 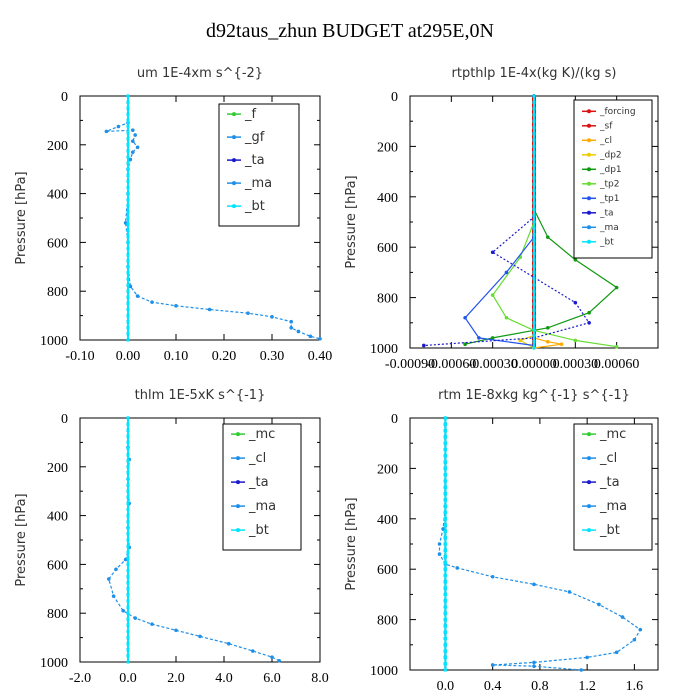 What do you see at coordinates (262, 487) in the screenshot?
I see `legend-box` at bounding box center [262, 487].